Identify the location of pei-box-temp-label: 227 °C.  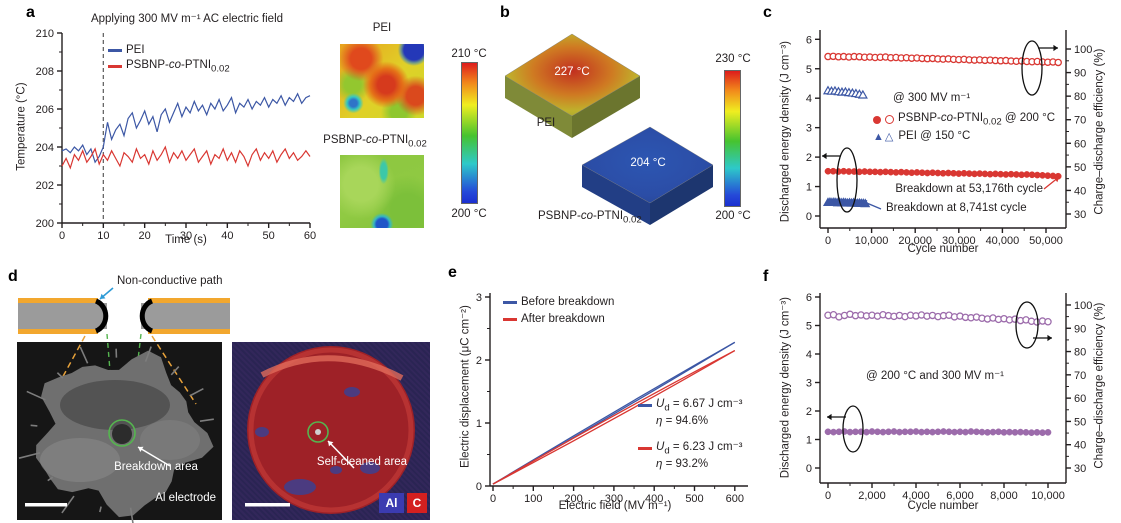
(572, 72).